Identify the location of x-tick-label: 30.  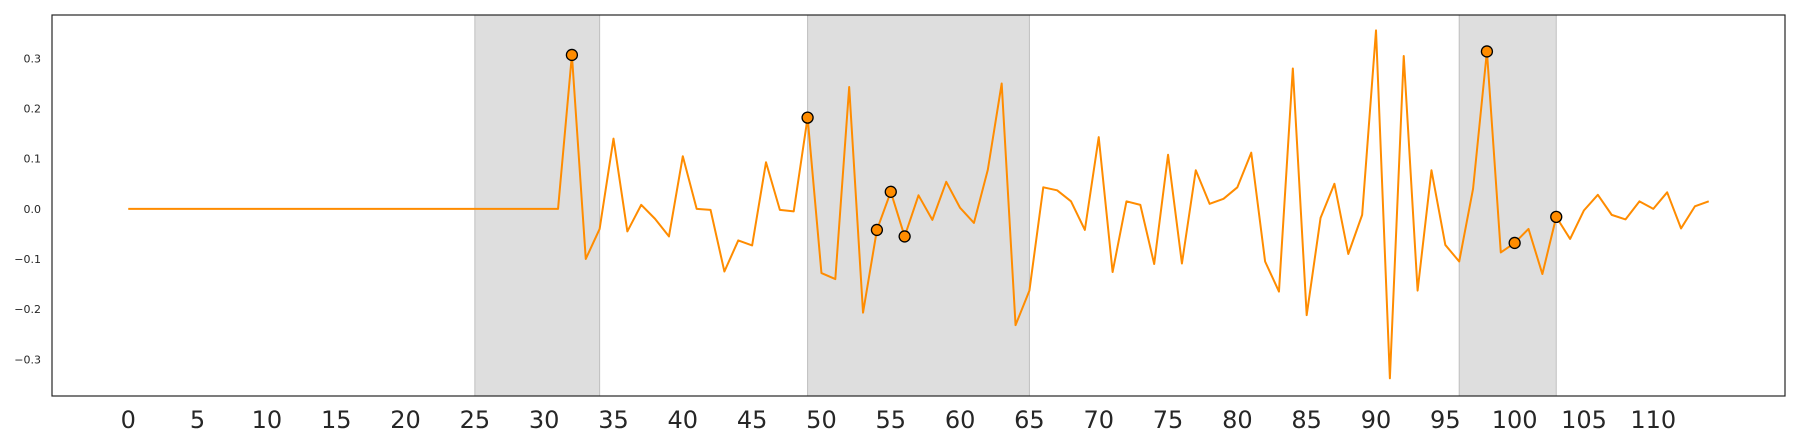
(544, 420).